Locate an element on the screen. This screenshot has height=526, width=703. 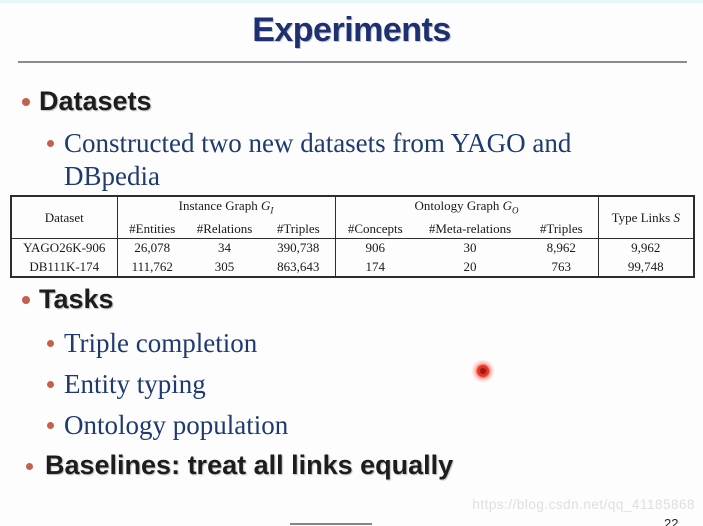
cell-type-links: 9,962 is located at coordinates (646, 248).